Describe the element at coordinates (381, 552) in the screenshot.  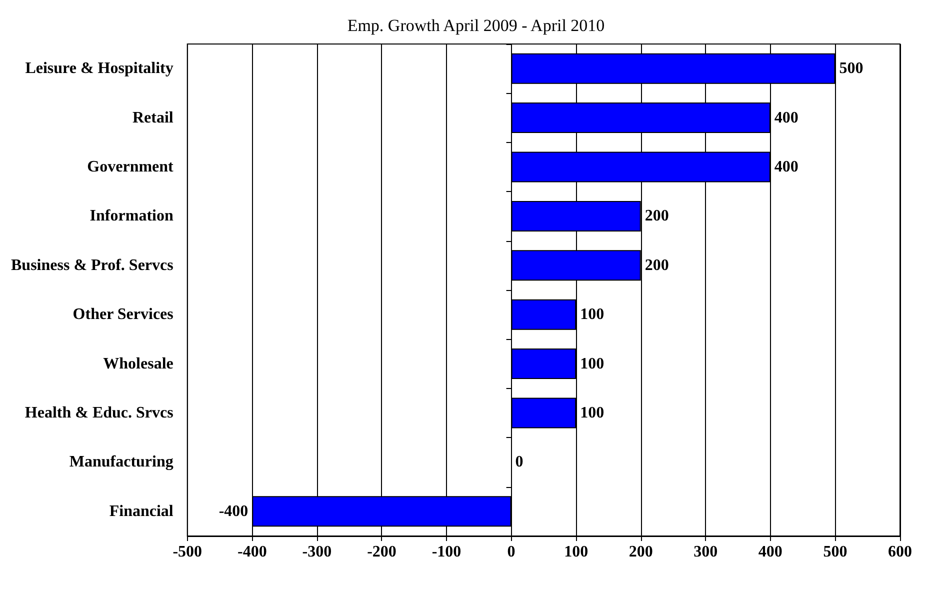
I see `x-tick-label: -200` at that location.